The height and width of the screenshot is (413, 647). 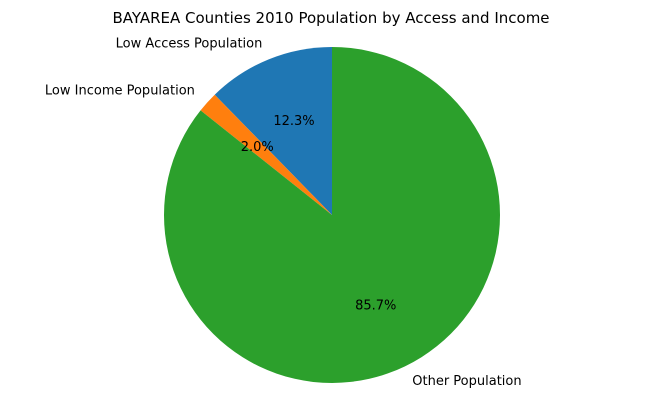 I want to click on slice-percent-label: 85.7%, so click(x=375, y=305).